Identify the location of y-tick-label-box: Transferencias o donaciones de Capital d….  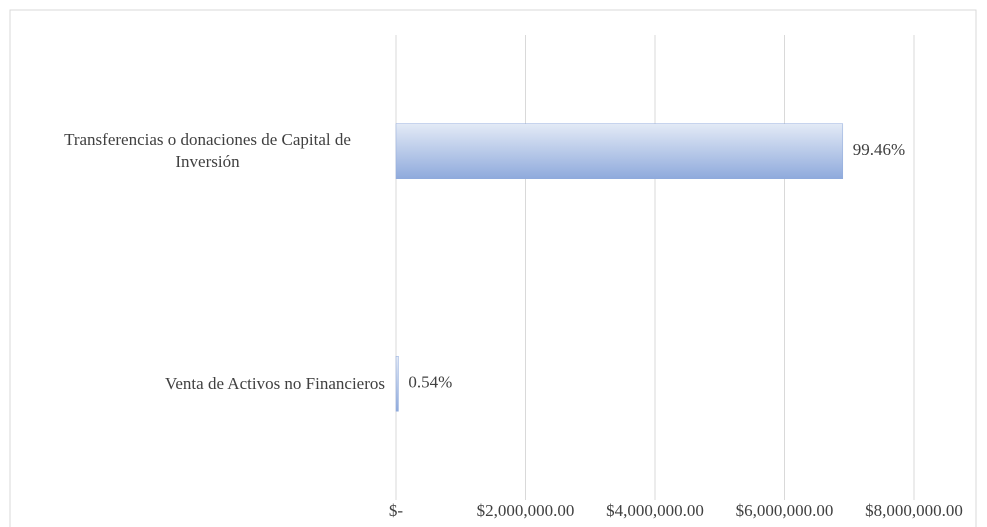
(200, 151).